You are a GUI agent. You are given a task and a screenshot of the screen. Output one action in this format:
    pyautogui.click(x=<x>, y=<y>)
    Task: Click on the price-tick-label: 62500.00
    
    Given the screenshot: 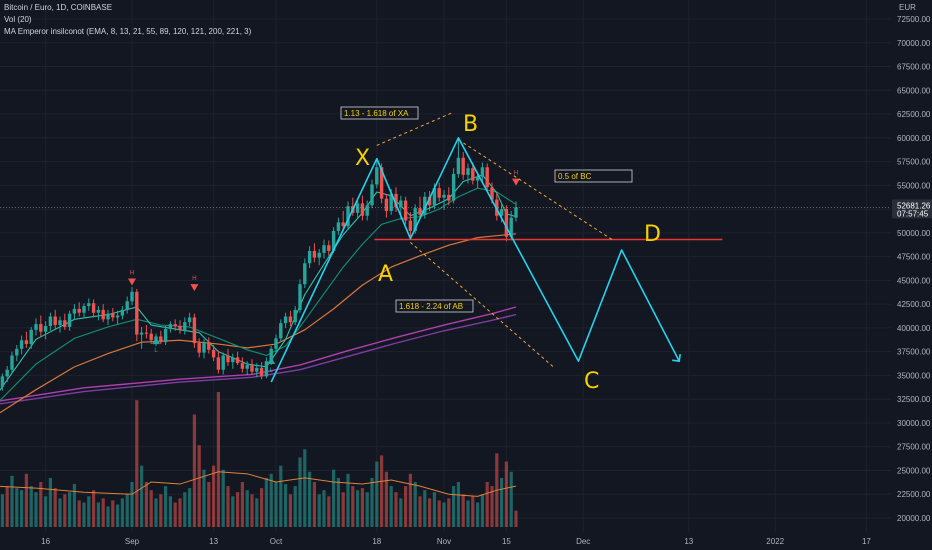 What is the action you would take?
    pyautogui.click(x=914, y=114)
    